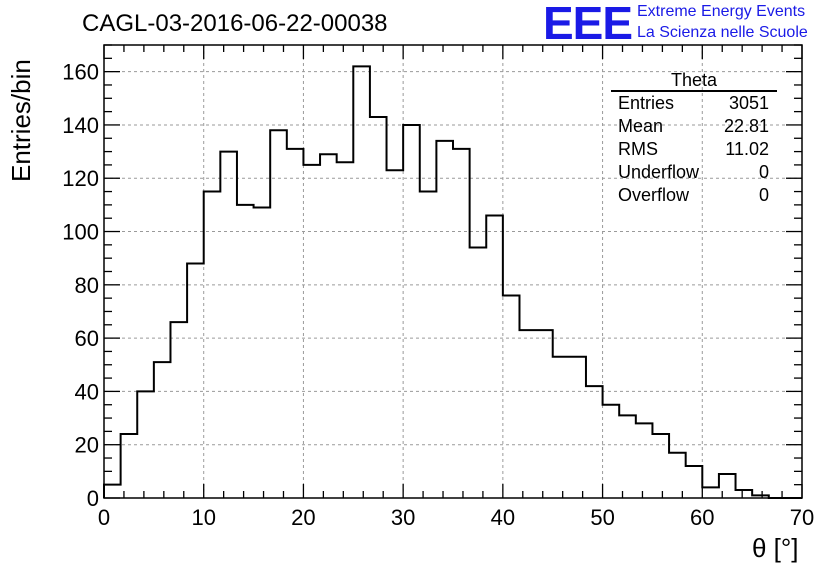  I want to click on chart-title: CAGL-03-2016-06-22-00038, so click(235, 23).